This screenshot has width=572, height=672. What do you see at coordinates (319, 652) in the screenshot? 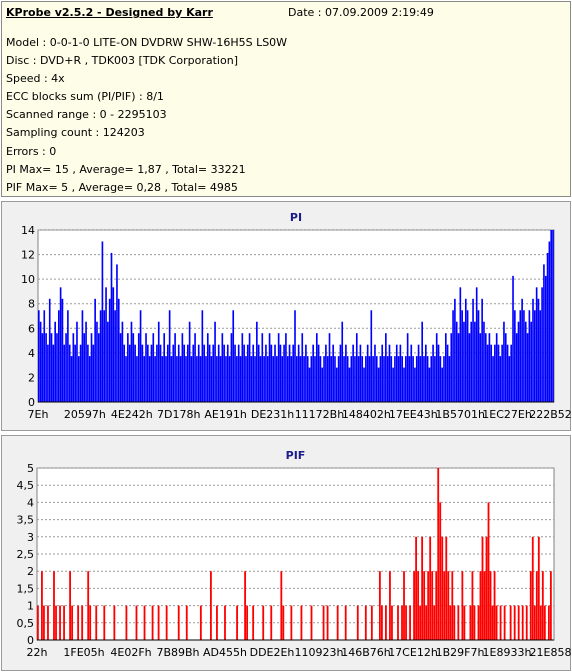
I see `pif-x-tick-label: 110923h` at bounding box center [319, 652].